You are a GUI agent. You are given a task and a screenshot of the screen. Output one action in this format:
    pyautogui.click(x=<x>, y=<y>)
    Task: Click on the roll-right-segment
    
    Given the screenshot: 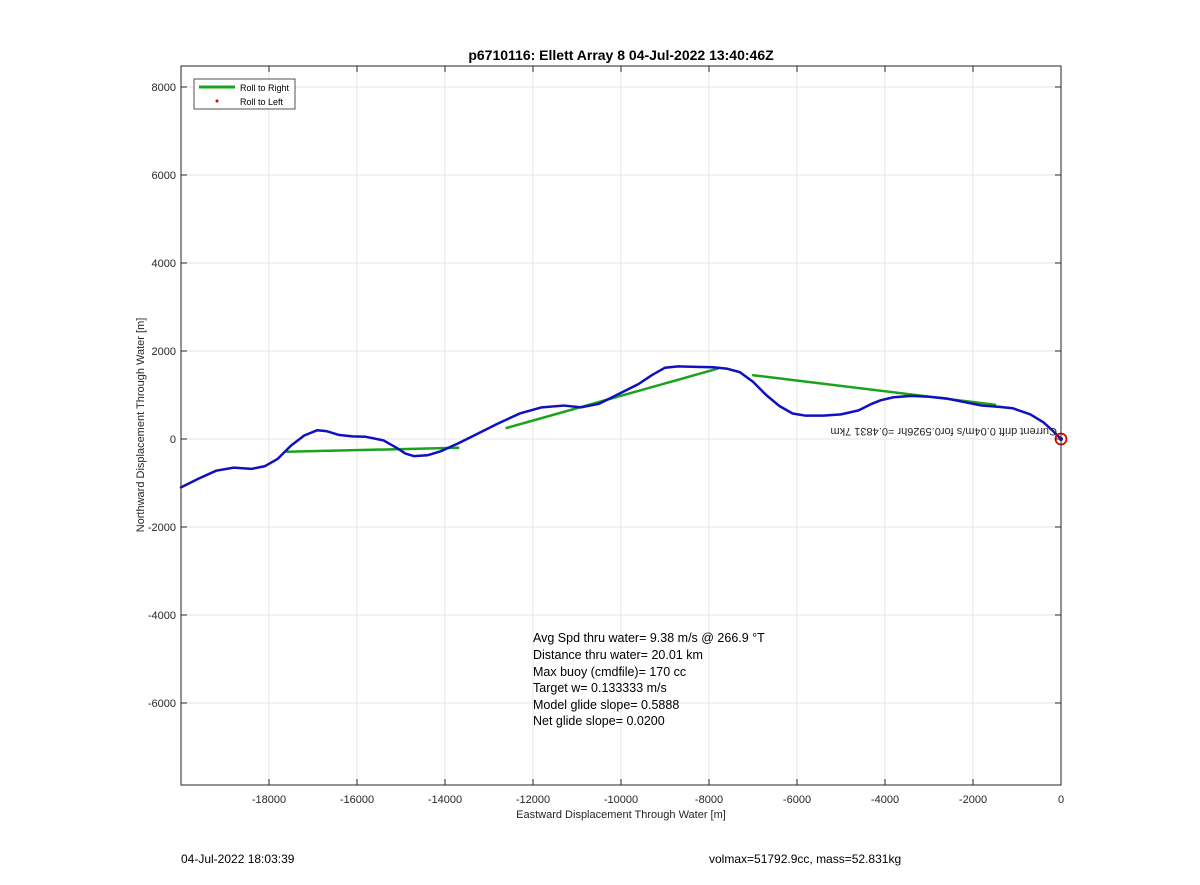 What is the action you would take?
    pyautogui.click(x=372, y=450)
    